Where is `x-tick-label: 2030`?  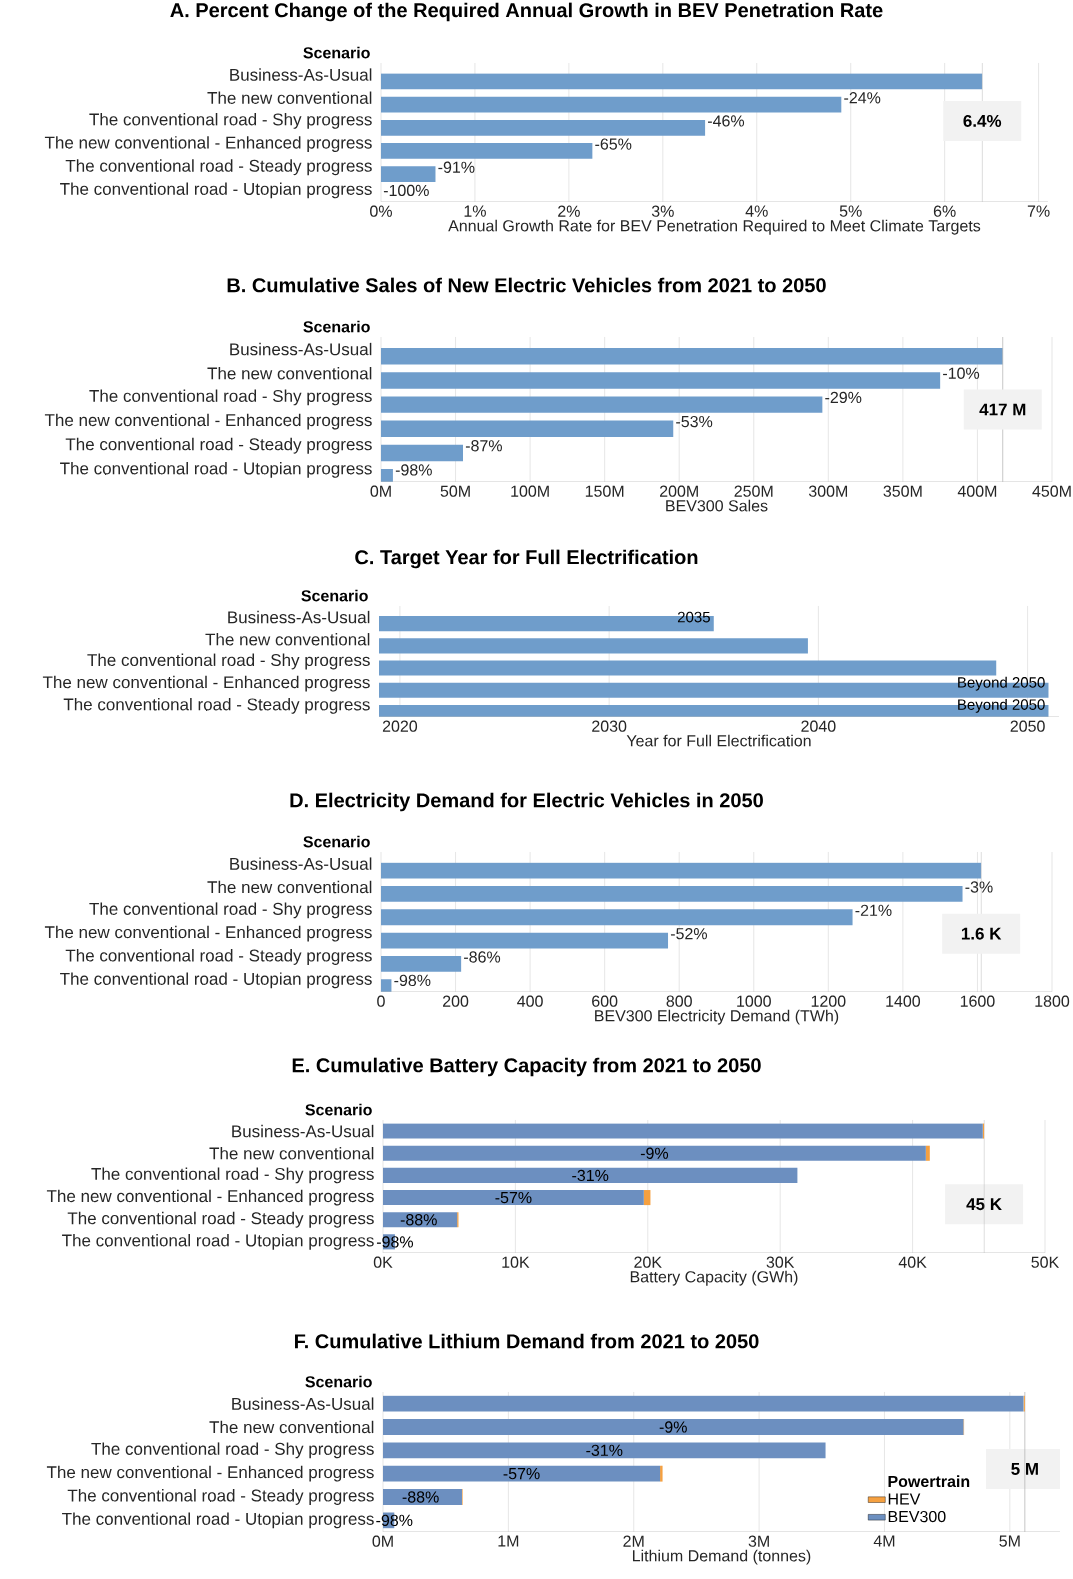
x-tick-label: 2030 is located at coordinates (609, 726).